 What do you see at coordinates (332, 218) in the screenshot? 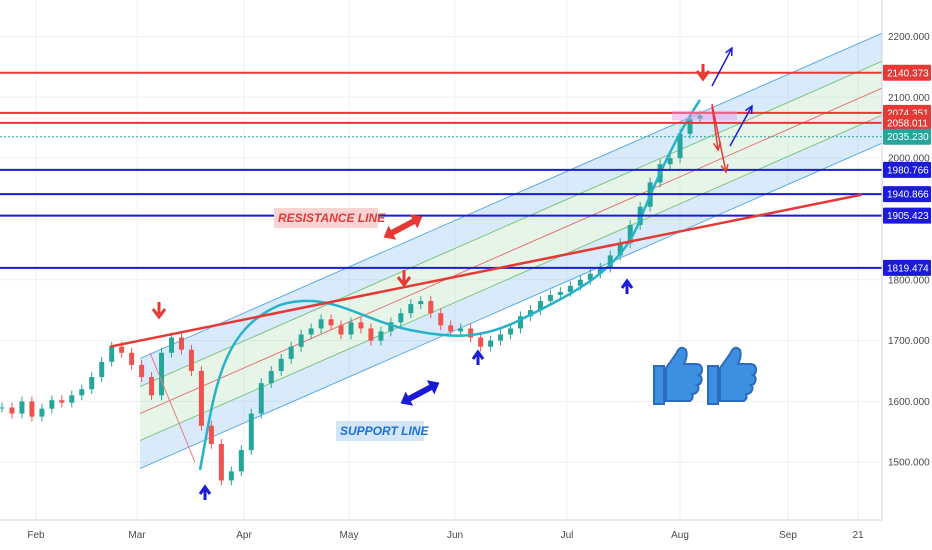
I see `resistance-label-text: RESISTANCE LINE` at bounding box center [332, 218].